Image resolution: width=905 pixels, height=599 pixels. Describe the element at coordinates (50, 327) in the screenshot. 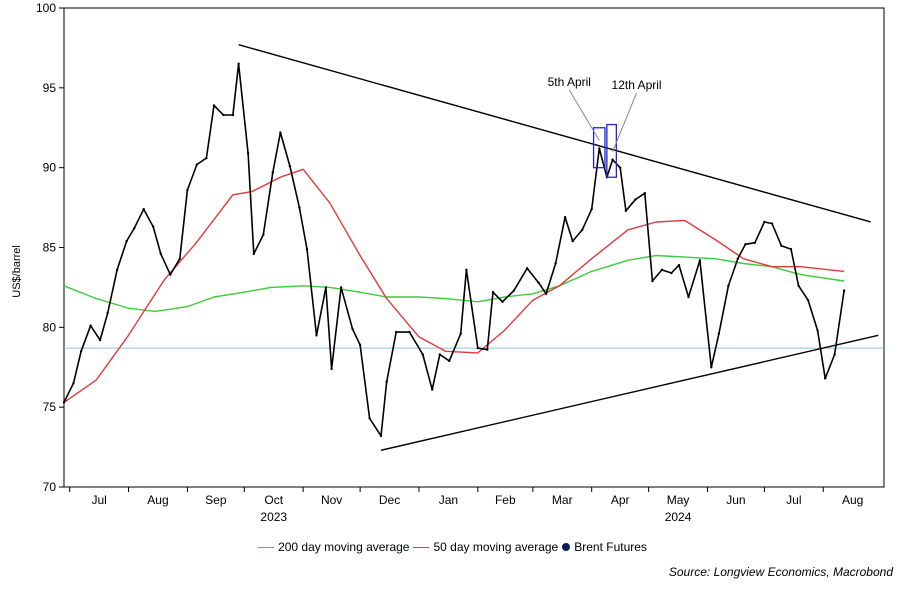

I see `y-tick-label: 80` at that location.